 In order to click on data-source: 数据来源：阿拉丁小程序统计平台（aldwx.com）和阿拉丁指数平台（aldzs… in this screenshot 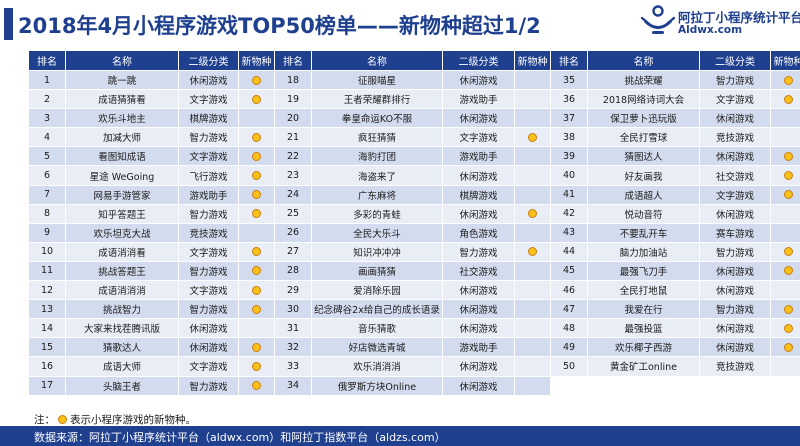, I will do `click(240, 437)`.